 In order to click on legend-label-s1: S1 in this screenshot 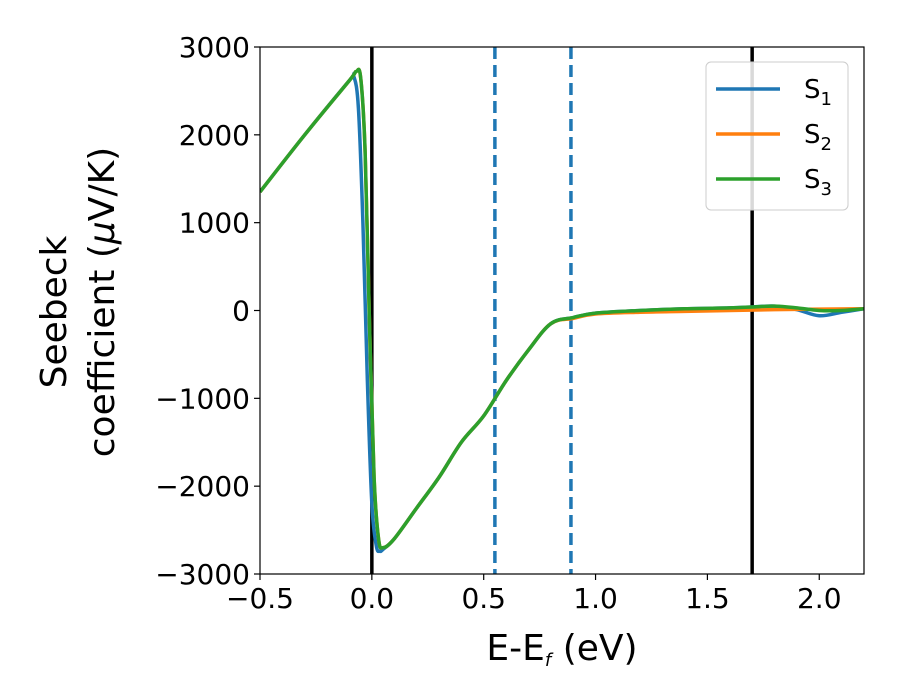, I will do `click(818, 92)`.